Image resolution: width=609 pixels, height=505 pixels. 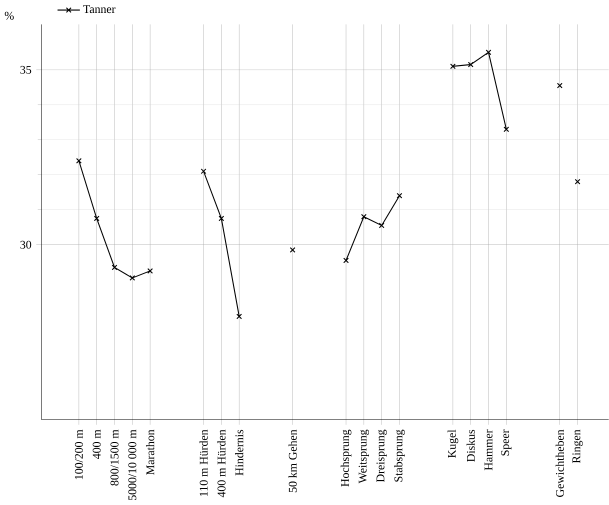 What do you see at coordinates (453, 444) in the screenshot?
I see `x-tick-label: Kugel` at bounding box center [453, 444].